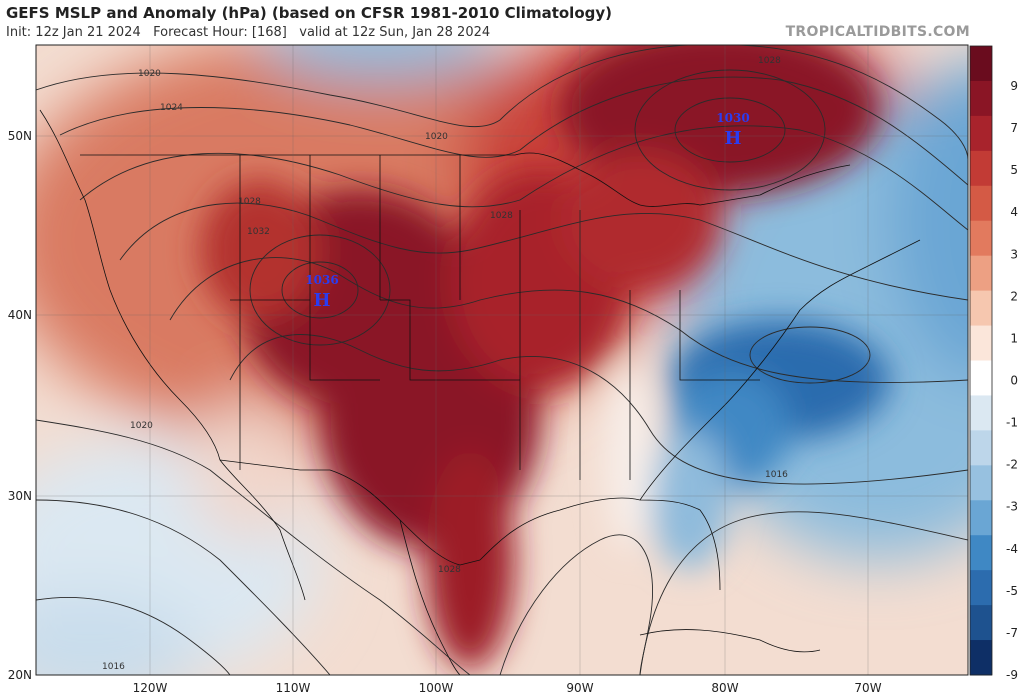 Image resolution: width=1024 pixels, height=696 pixels. I want to click on colorbar-tick-label: 7, so click(1014, 128).